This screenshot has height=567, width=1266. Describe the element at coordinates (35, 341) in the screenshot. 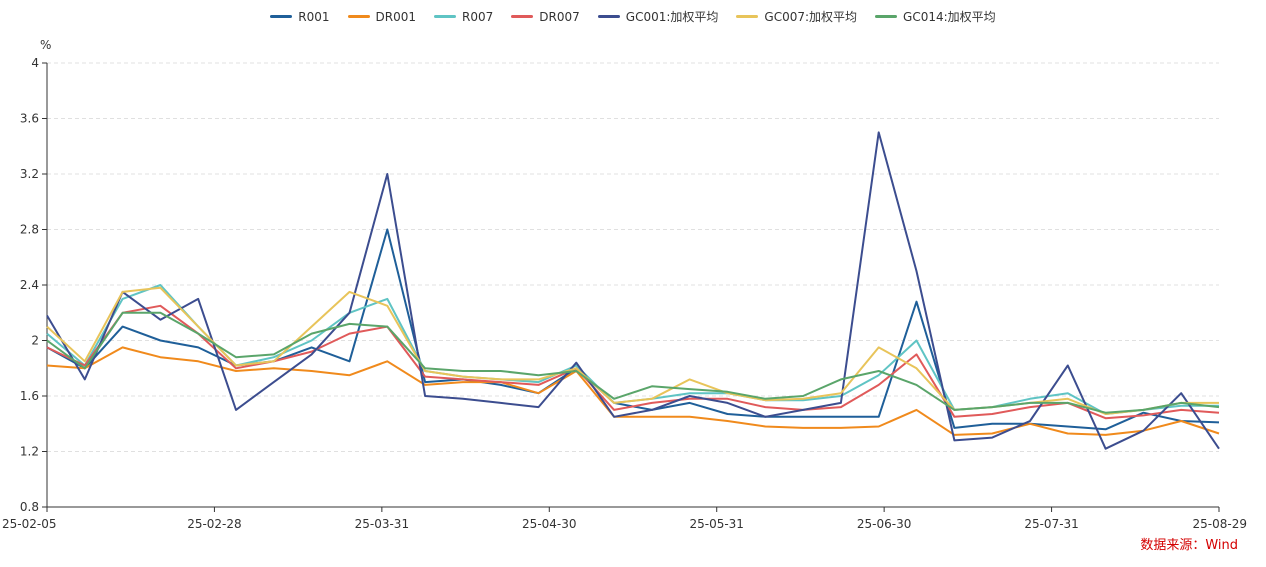

I see `y-tick-label: 2` at that location.